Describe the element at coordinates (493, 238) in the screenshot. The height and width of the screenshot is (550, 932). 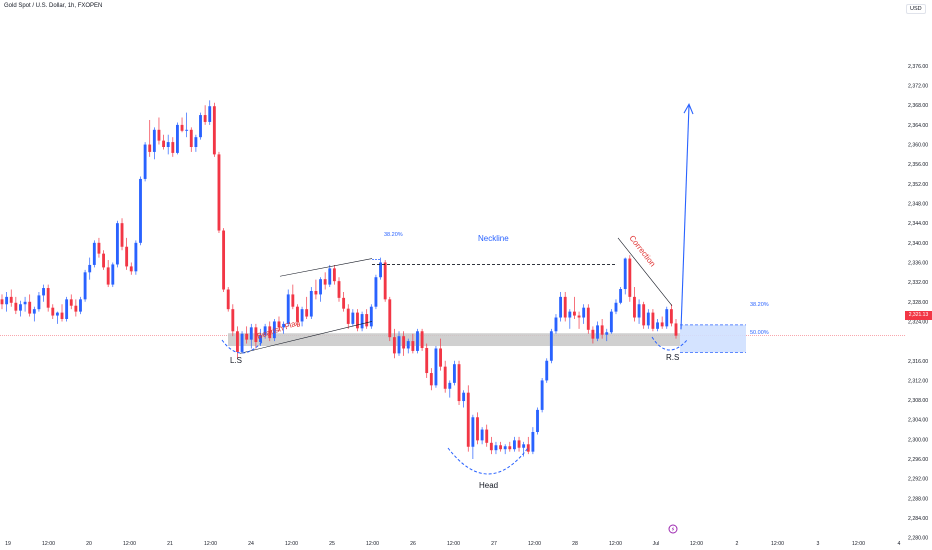
I see `neckline-label: Neckline` at that location.